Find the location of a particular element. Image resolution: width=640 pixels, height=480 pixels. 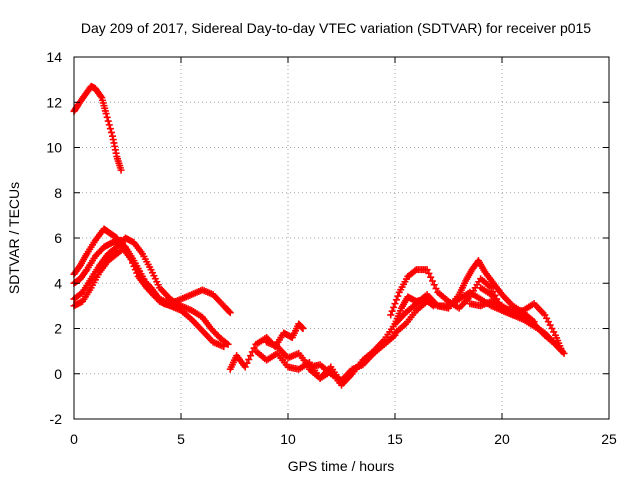

x-tick-label: 0 is located at coordinates (74, 439).